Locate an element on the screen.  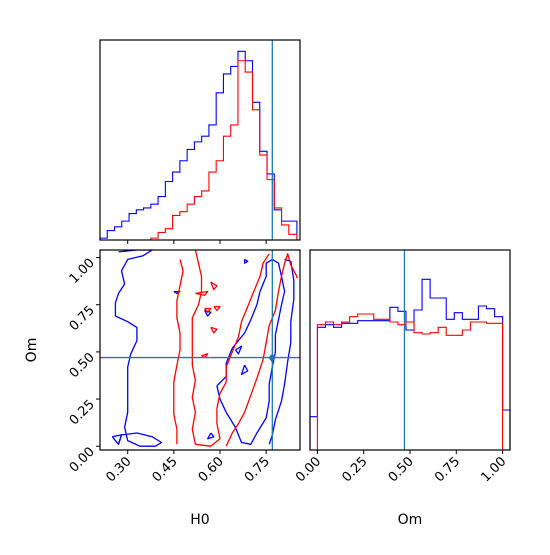
om-marginal-frame is located at coordinates (410, 350).